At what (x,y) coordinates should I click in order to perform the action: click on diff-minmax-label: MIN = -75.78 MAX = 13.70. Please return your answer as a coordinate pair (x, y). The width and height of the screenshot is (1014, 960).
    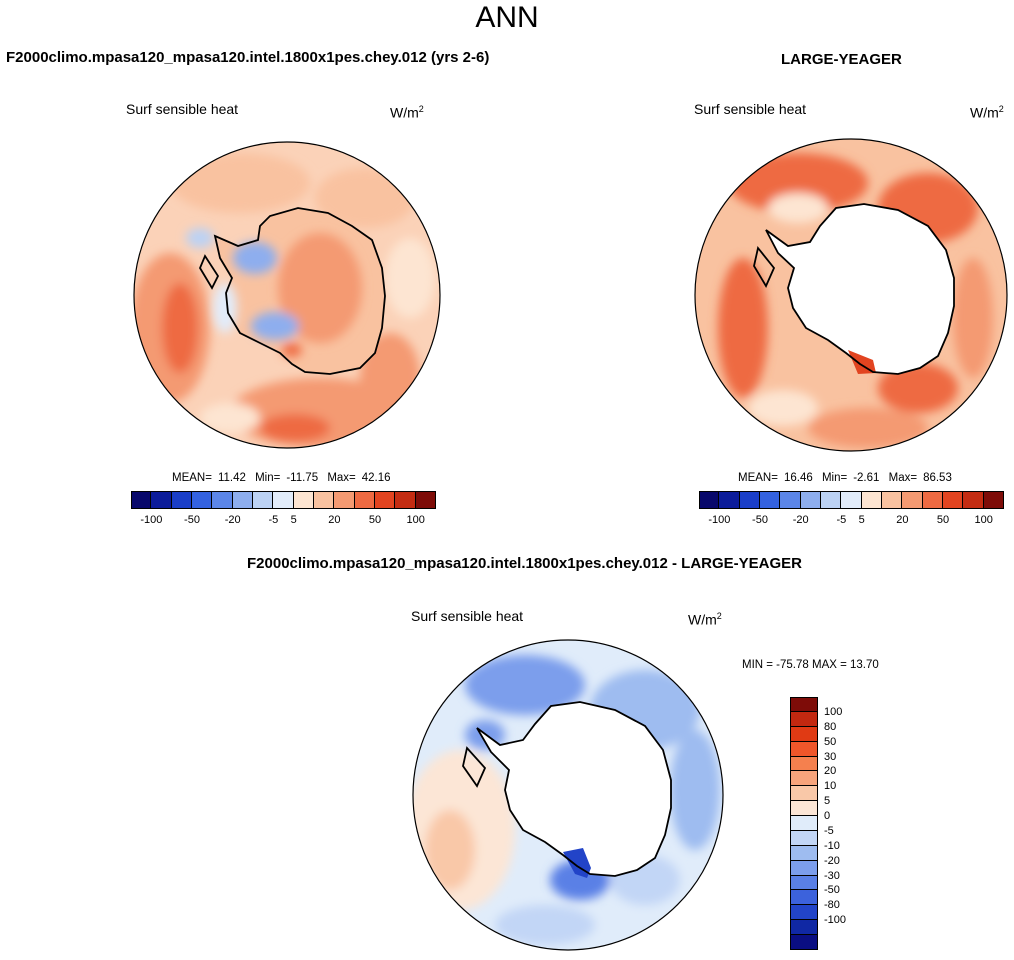
    Looking at the image, I should click on (810, 665).